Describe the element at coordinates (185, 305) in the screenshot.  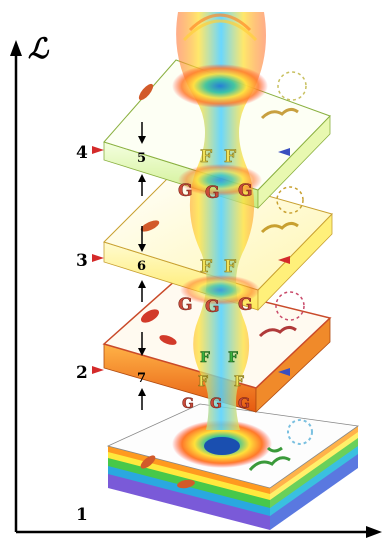
I see `letter-lower-1: G` at that location.